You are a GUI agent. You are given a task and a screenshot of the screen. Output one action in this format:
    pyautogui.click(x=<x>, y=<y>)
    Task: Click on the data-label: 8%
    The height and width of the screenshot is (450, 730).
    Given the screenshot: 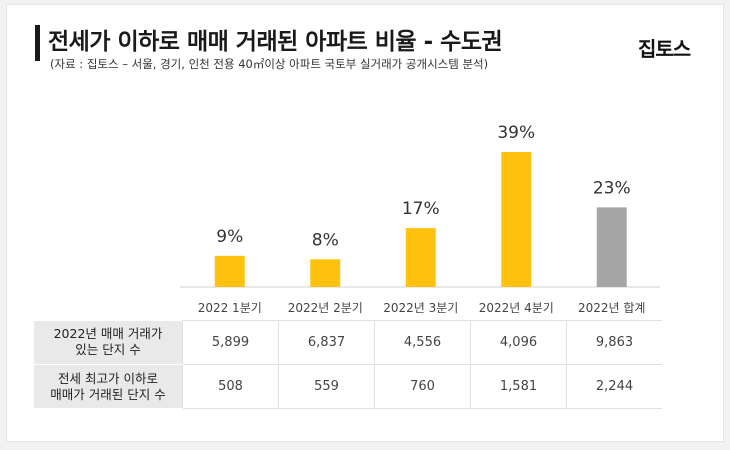 What is the action you would take?
    pyautogui.click(x=325, y=240)
    